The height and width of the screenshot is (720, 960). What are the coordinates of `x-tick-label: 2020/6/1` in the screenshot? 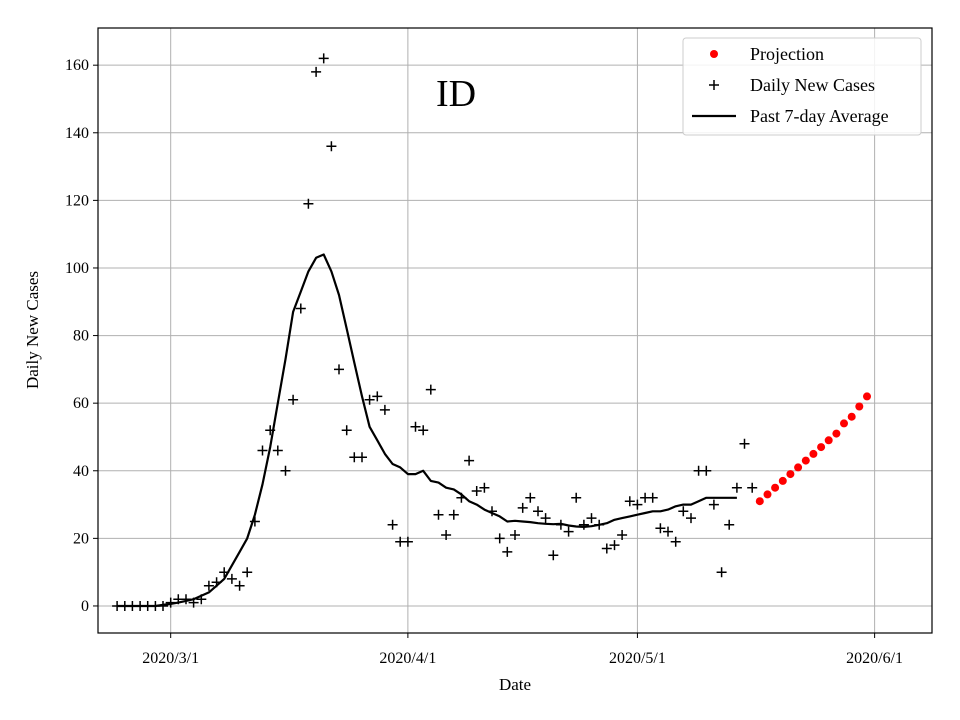 It's located at (874, 658).